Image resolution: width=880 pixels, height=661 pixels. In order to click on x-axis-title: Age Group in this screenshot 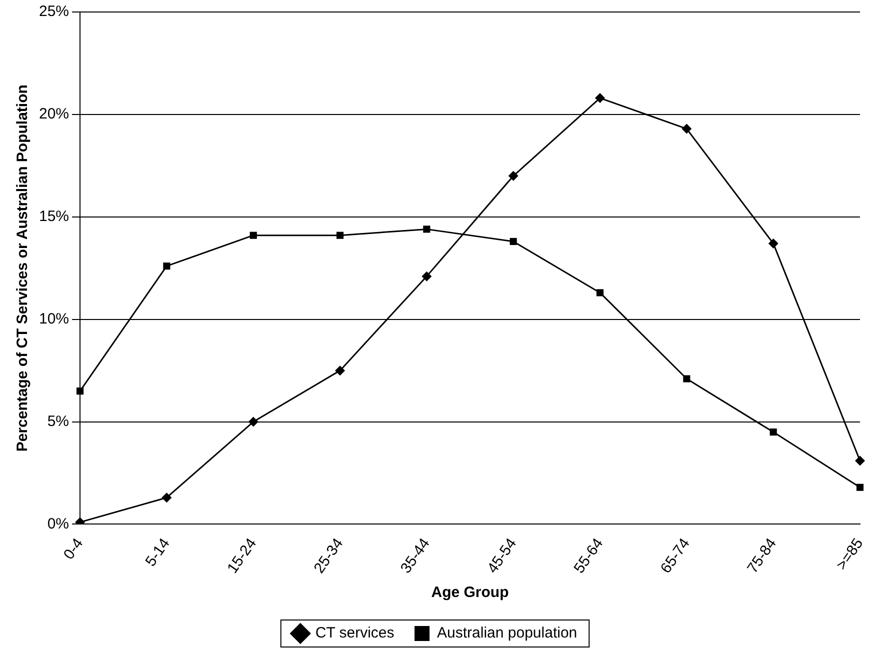, I will do `click(470, 593)`.